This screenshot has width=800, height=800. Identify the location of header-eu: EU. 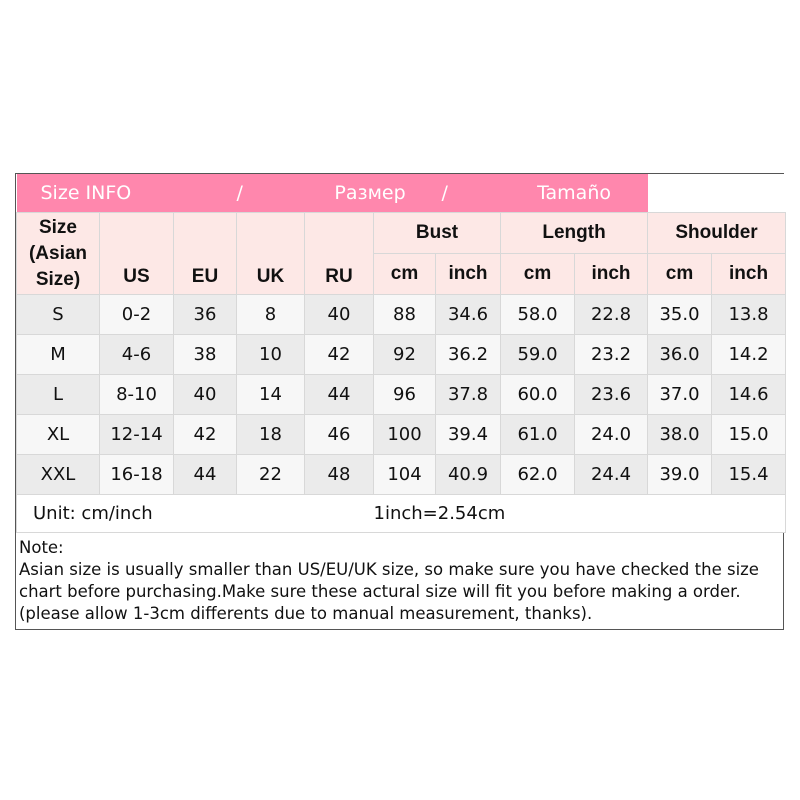
(205, 253).